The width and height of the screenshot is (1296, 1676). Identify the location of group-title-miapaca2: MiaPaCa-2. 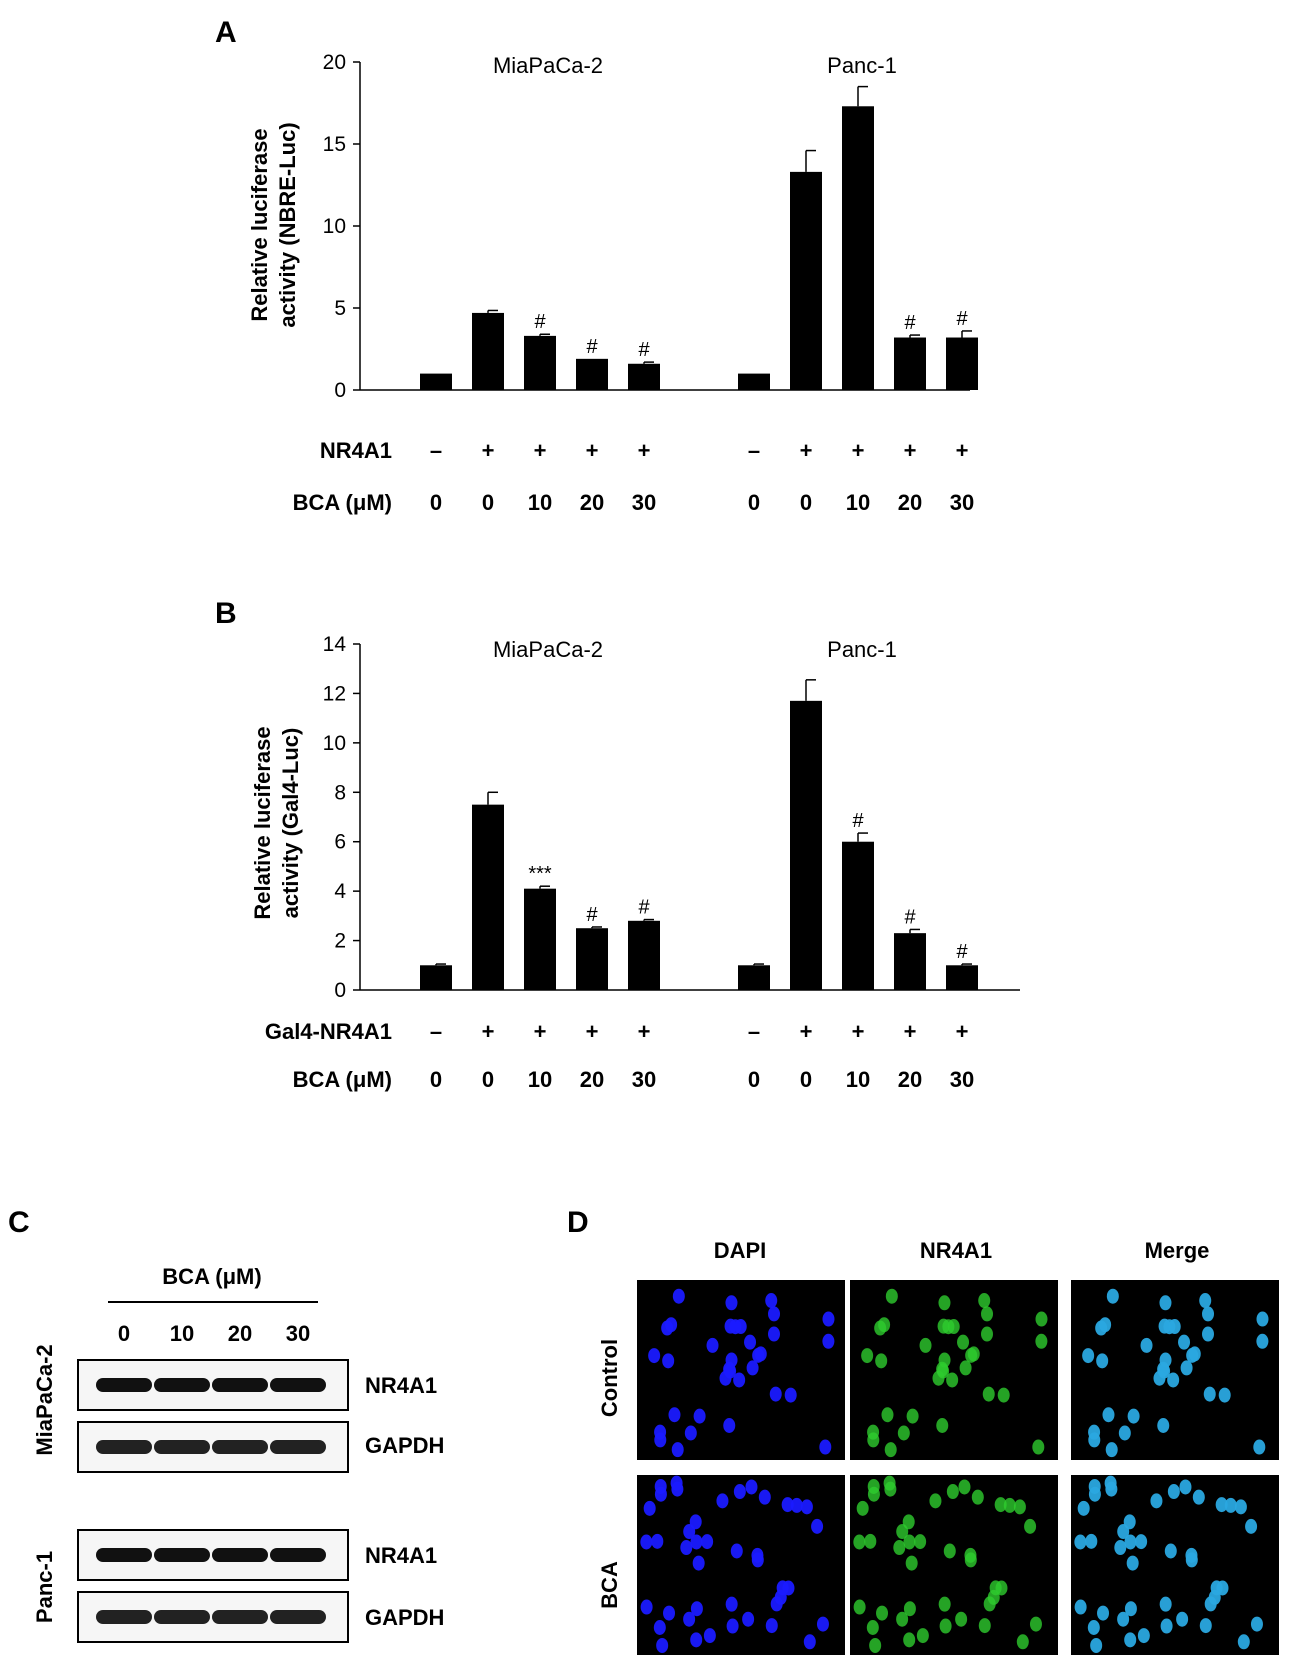
(548, 649).